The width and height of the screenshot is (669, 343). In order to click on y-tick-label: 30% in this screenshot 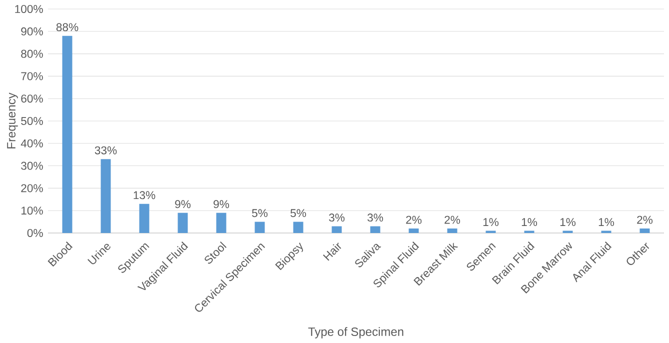, I will do `click(32, 166)`.